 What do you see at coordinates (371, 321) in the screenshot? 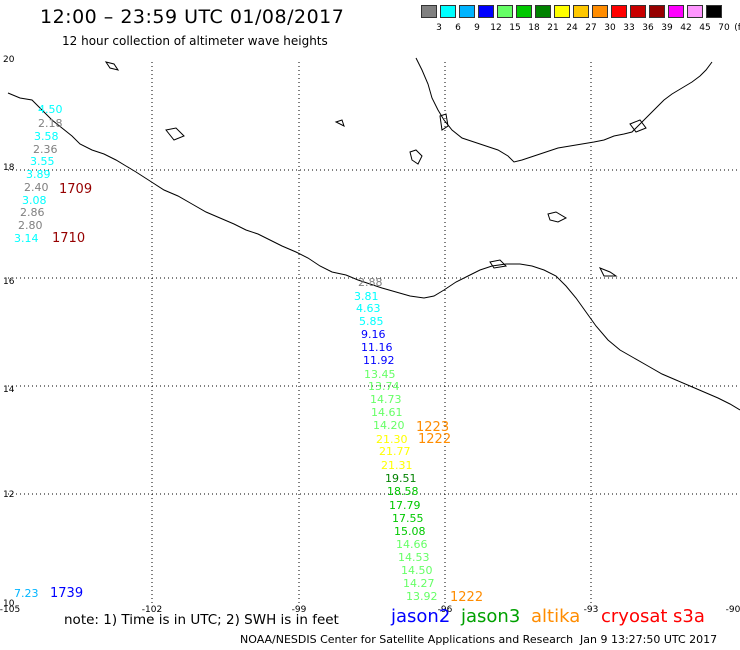
I see `observation-label: 5.85` at bounding box center [371, 321].